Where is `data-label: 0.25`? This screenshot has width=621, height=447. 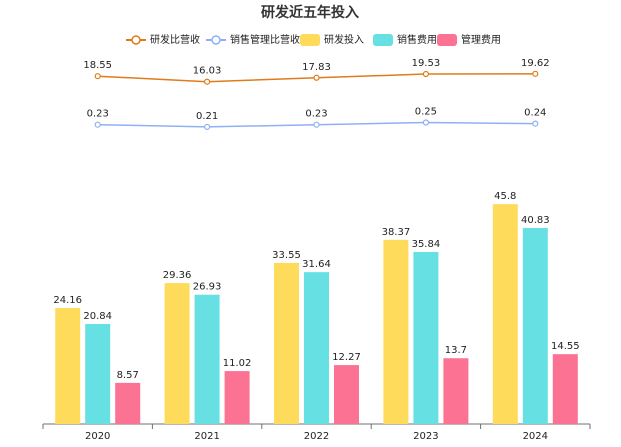 data-label: 0.25 is located at coordinates (426, 112).